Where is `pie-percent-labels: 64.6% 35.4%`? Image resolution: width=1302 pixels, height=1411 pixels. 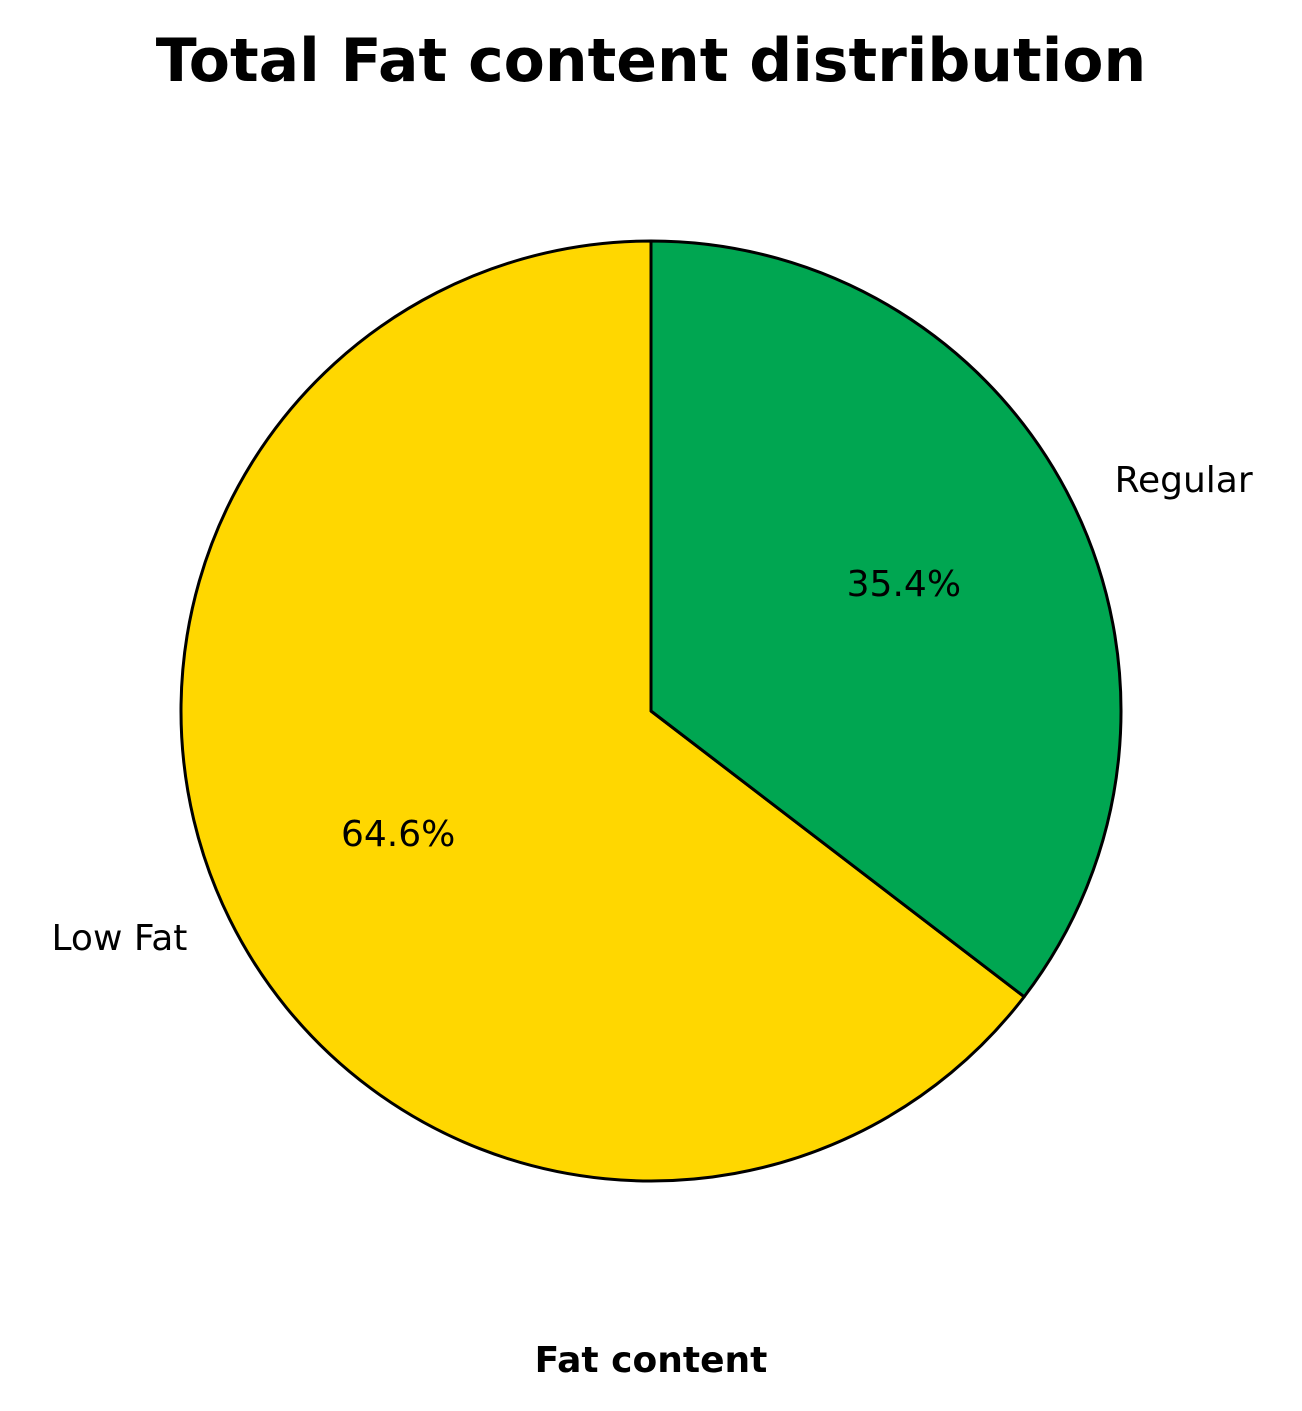 pie-percent-labels: 64.6% 35.4% is located at coordinates (651, 709).